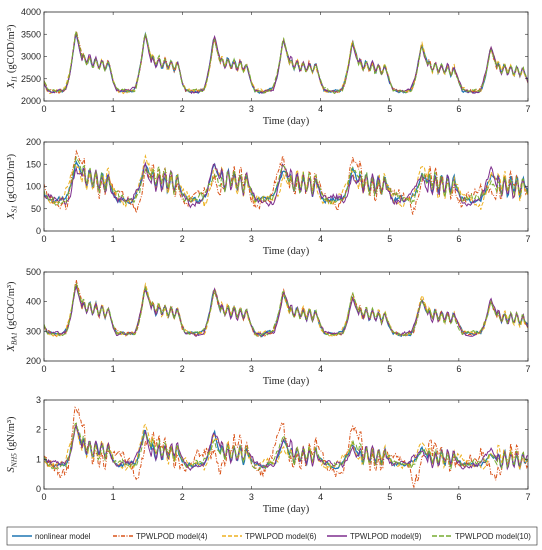  What do you see at coordinates (31, 79) in the screenshot?
I see `y-tick-label: 2500` at bounding box center [31, 79].